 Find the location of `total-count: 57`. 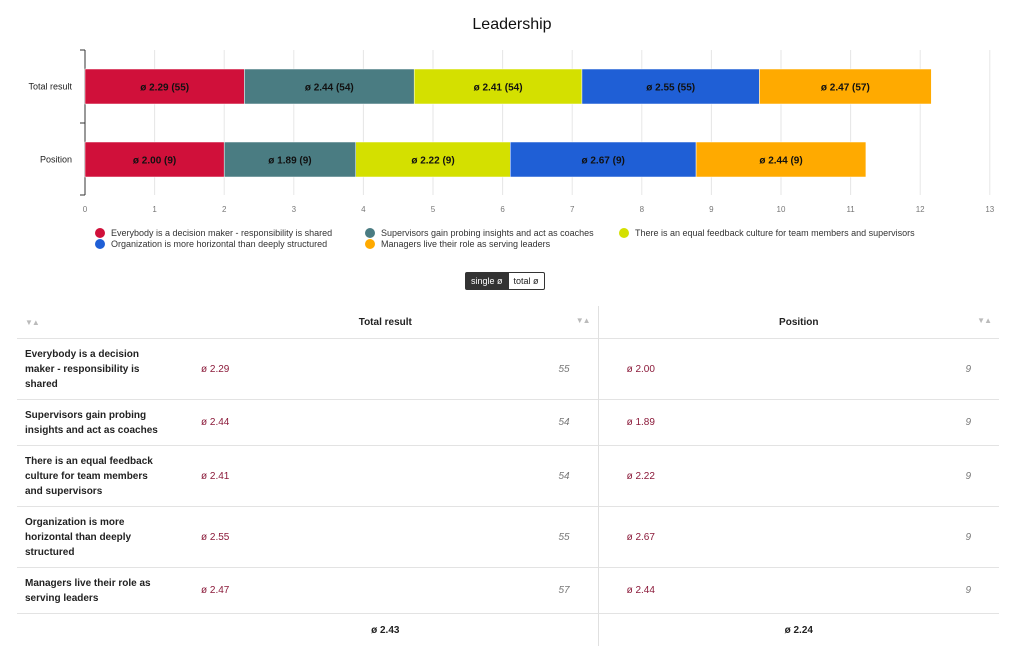

total-count: 57 is located at coordinates (510, 591).